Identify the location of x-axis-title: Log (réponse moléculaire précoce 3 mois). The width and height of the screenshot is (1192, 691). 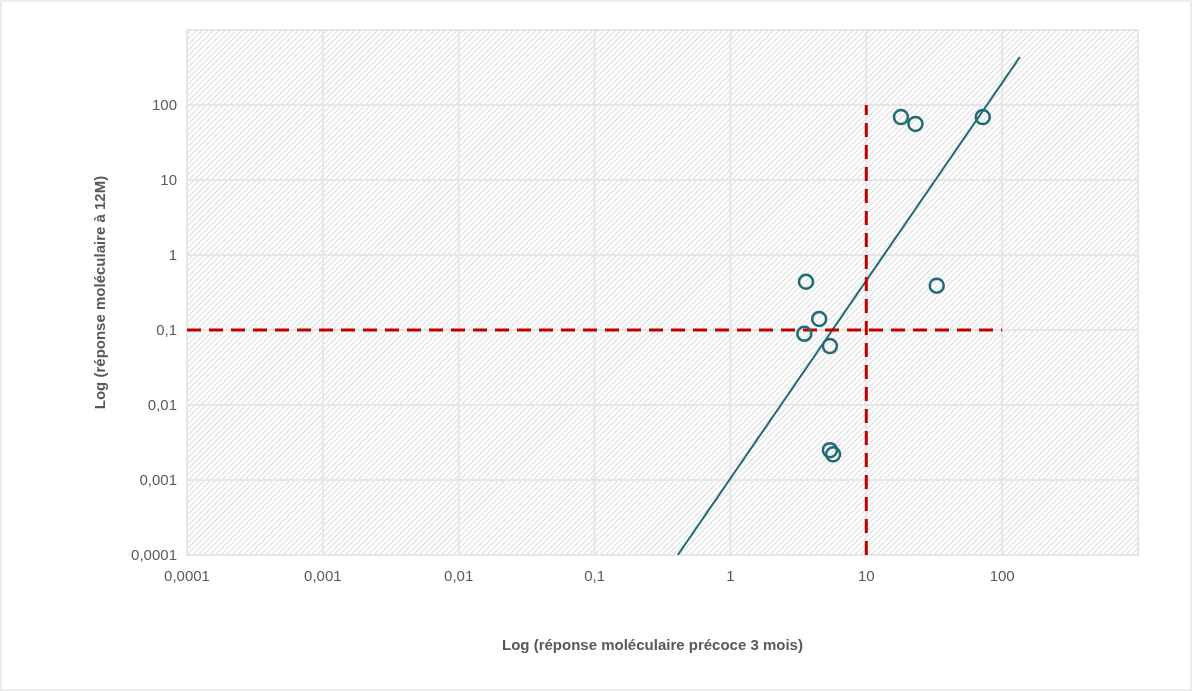
(652, 644).